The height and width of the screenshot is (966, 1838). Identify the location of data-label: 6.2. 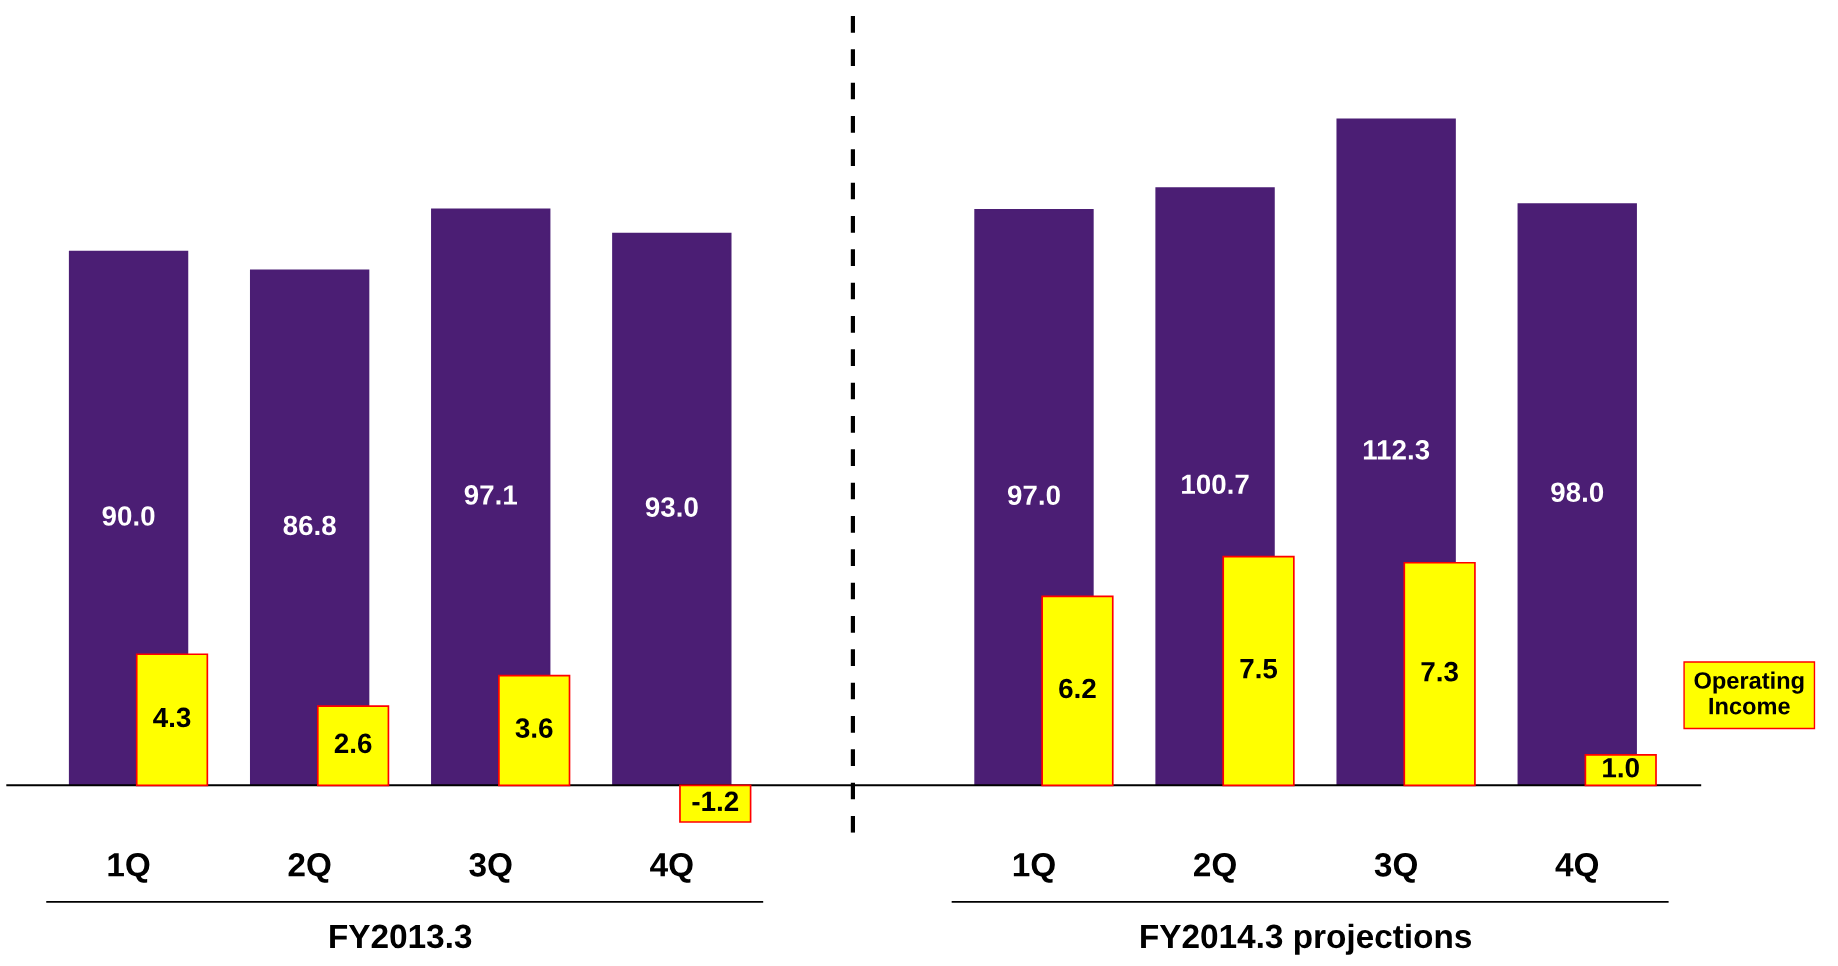
(1077, 688).